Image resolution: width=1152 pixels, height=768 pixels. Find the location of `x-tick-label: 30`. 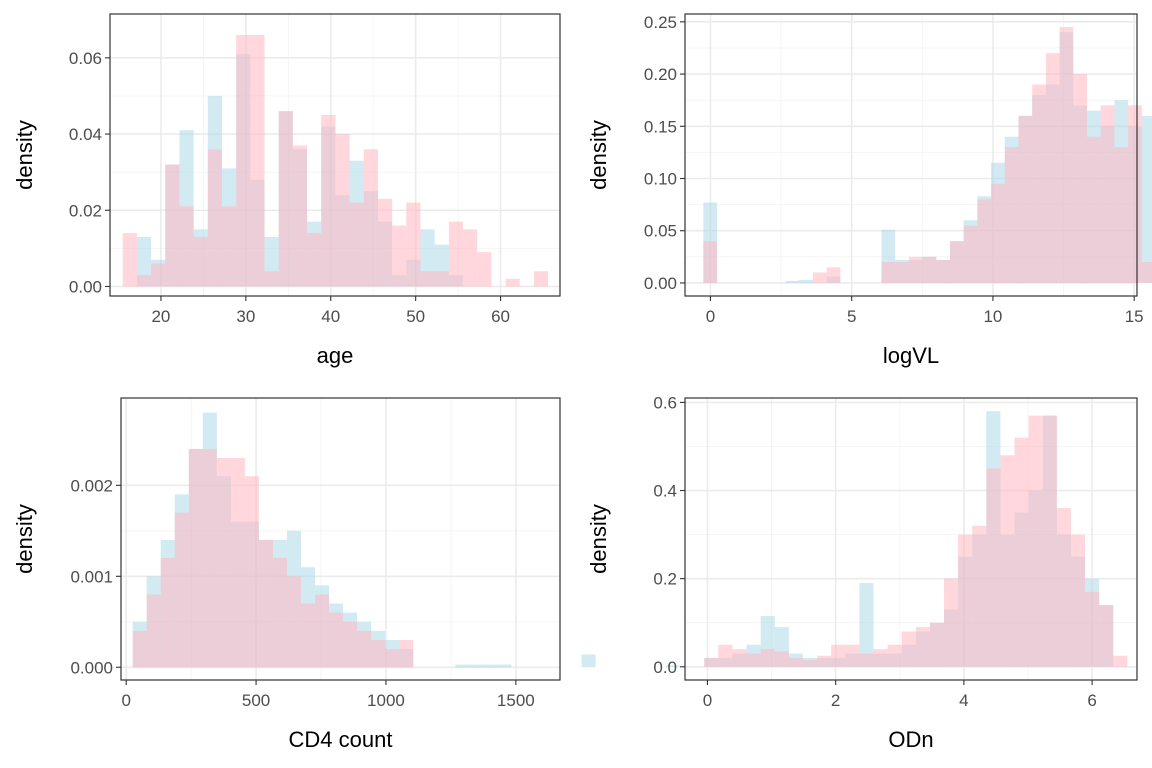

x-tick-label: 30 is located at coordinates (245, 316).